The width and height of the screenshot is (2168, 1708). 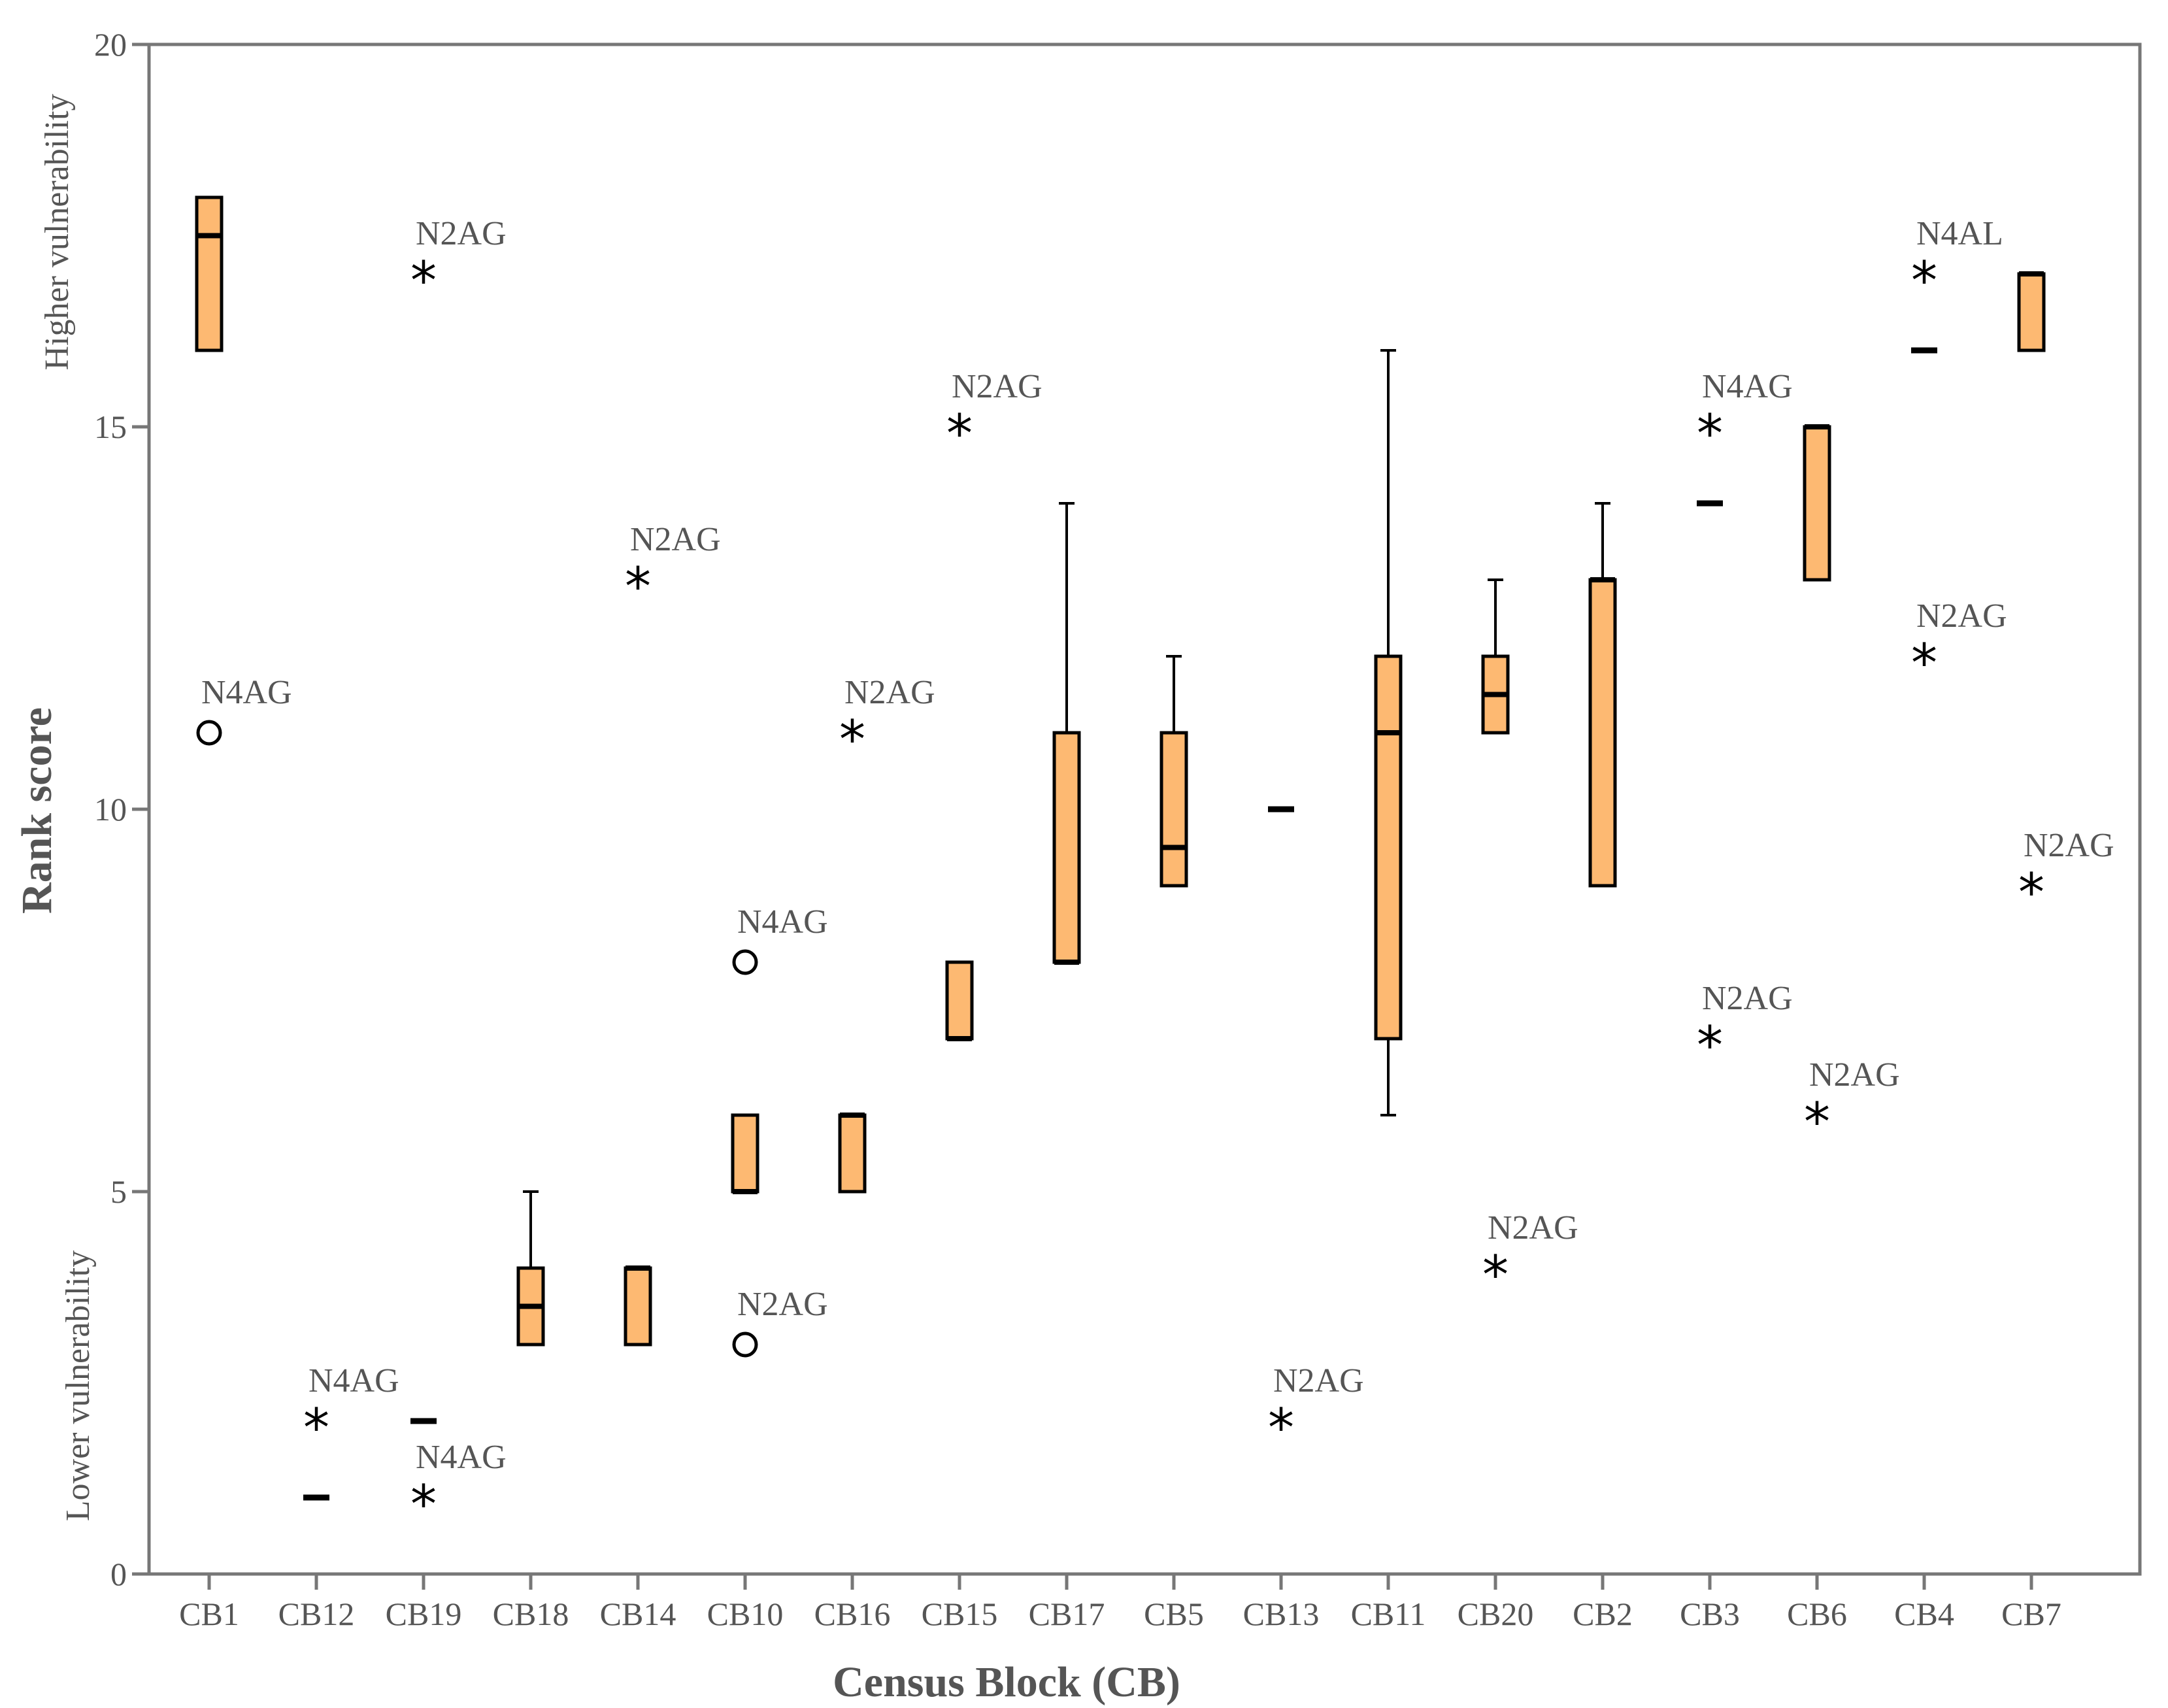 I want to click on y-tick-label: 0, so click(x=118, y=1574).